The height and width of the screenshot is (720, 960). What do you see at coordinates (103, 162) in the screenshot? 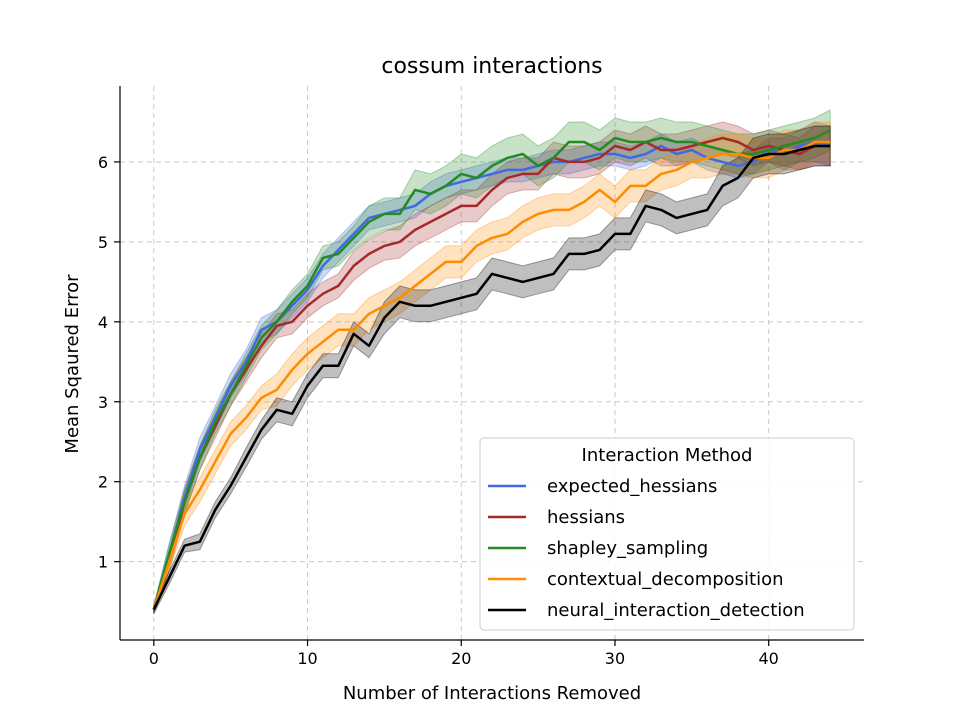
I see `y-tick-label: 6` at bounding box center [103, 162].